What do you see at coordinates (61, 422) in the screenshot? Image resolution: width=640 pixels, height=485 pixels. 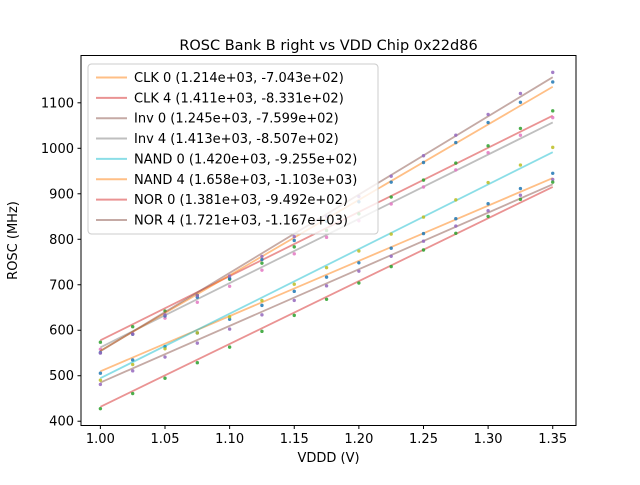 I see `y-tick-label: 400` at bounding box center [61, 422].